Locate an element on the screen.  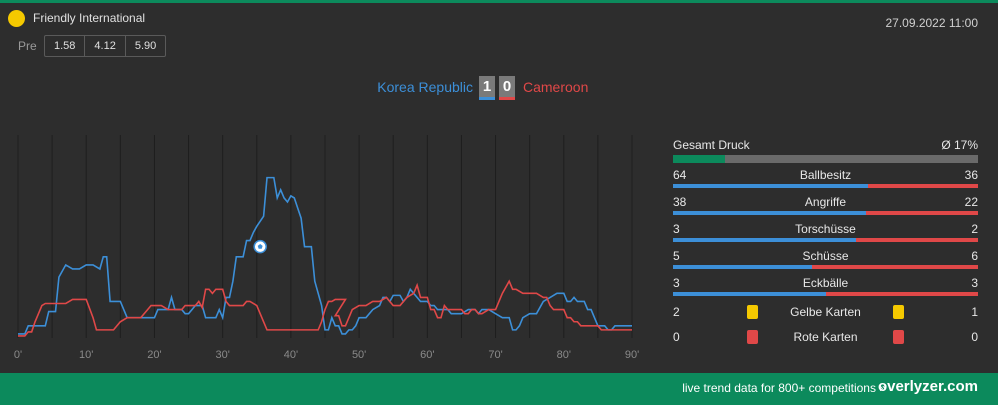
stat-row: 3 Eckbälle 3 is located at coordinates (825, 286).